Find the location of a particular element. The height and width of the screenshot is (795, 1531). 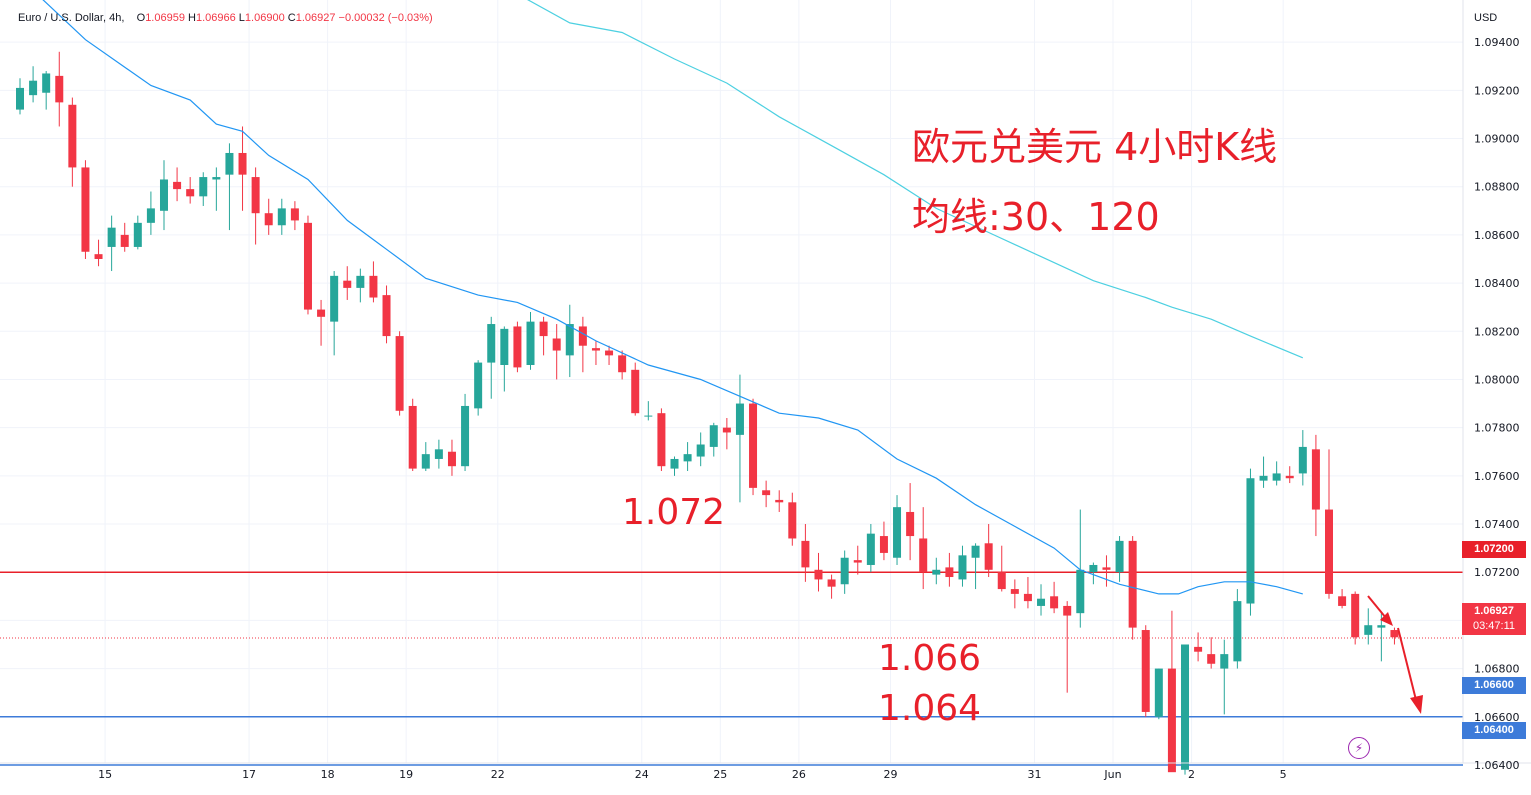

time-tick-label: 17 is located at coordinates (249, 774).